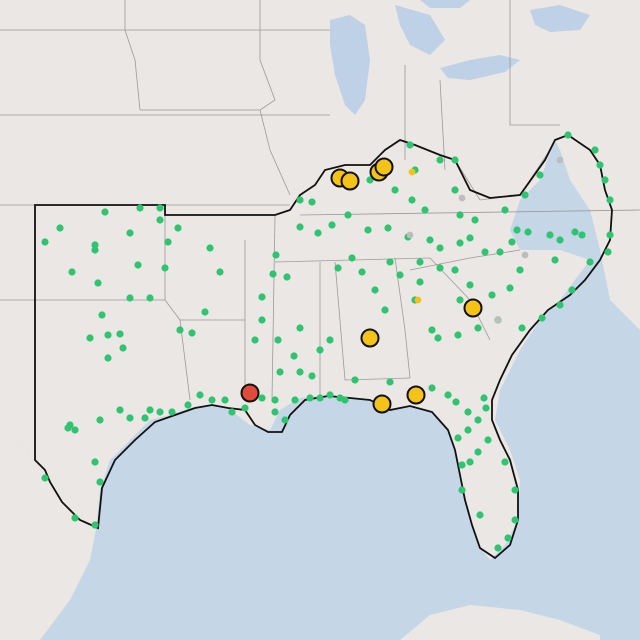 Image resolution: width=640 pixels, height=640 pixels. Describe the element at coordinates (418, 300) in the screenshot. I see `station-dot-warning` at that location.